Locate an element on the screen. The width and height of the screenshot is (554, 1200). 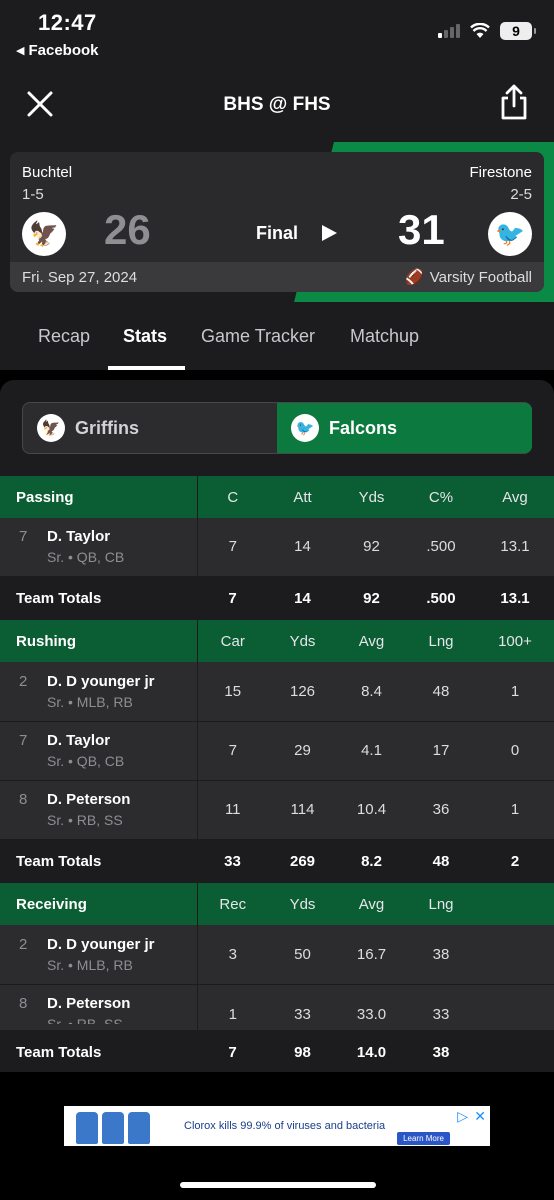
section-title: Receiving is located at coordinates (99, 904).